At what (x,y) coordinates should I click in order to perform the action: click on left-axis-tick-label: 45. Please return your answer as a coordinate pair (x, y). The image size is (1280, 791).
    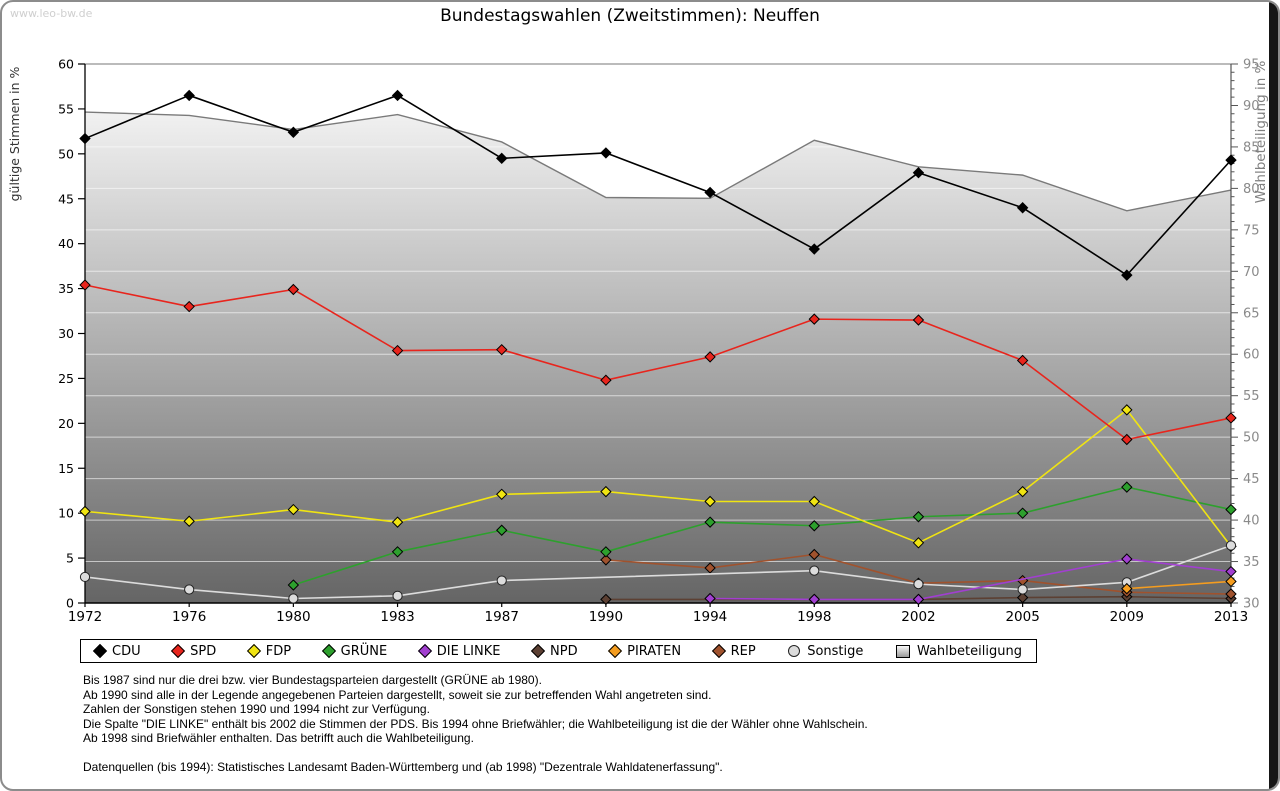
    Looking at the image, I should click on (66, 198).